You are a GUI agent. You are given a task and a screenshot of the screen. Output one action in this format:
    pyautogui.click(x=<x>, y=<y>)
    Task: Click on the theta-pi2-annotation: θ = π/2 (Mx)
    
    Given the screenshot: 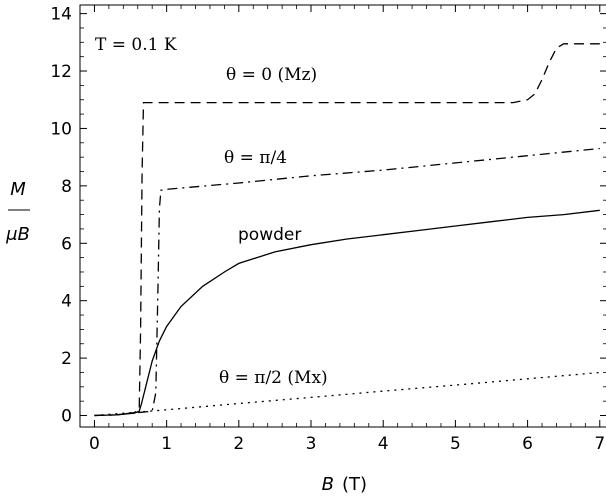 What is the action you would take?
    pyautogui.click(x=273, y=378)
    